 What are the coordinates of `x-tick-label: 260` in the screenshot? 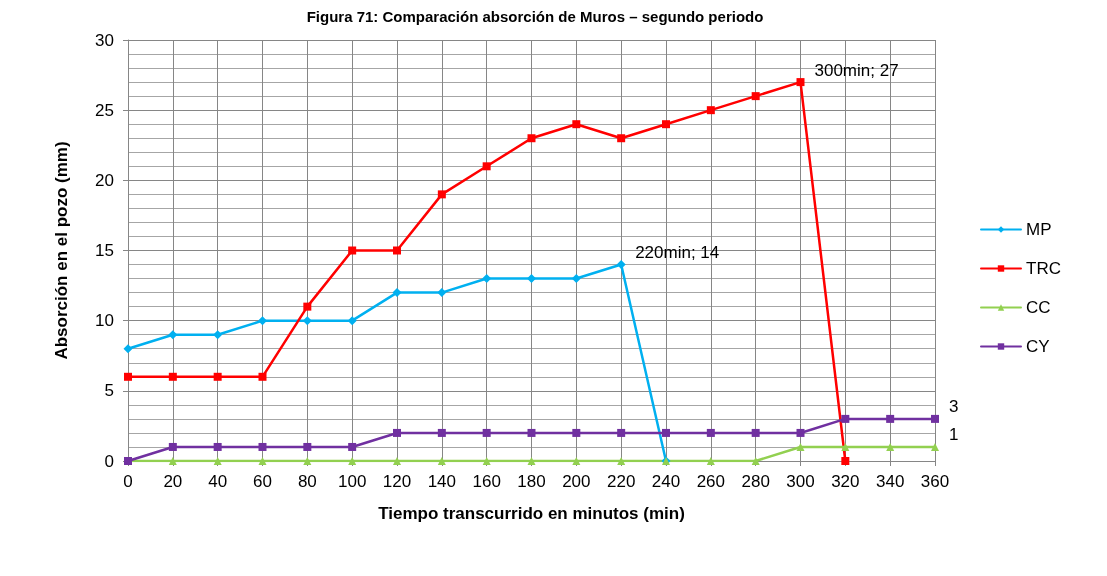 It's located at (711, 481).